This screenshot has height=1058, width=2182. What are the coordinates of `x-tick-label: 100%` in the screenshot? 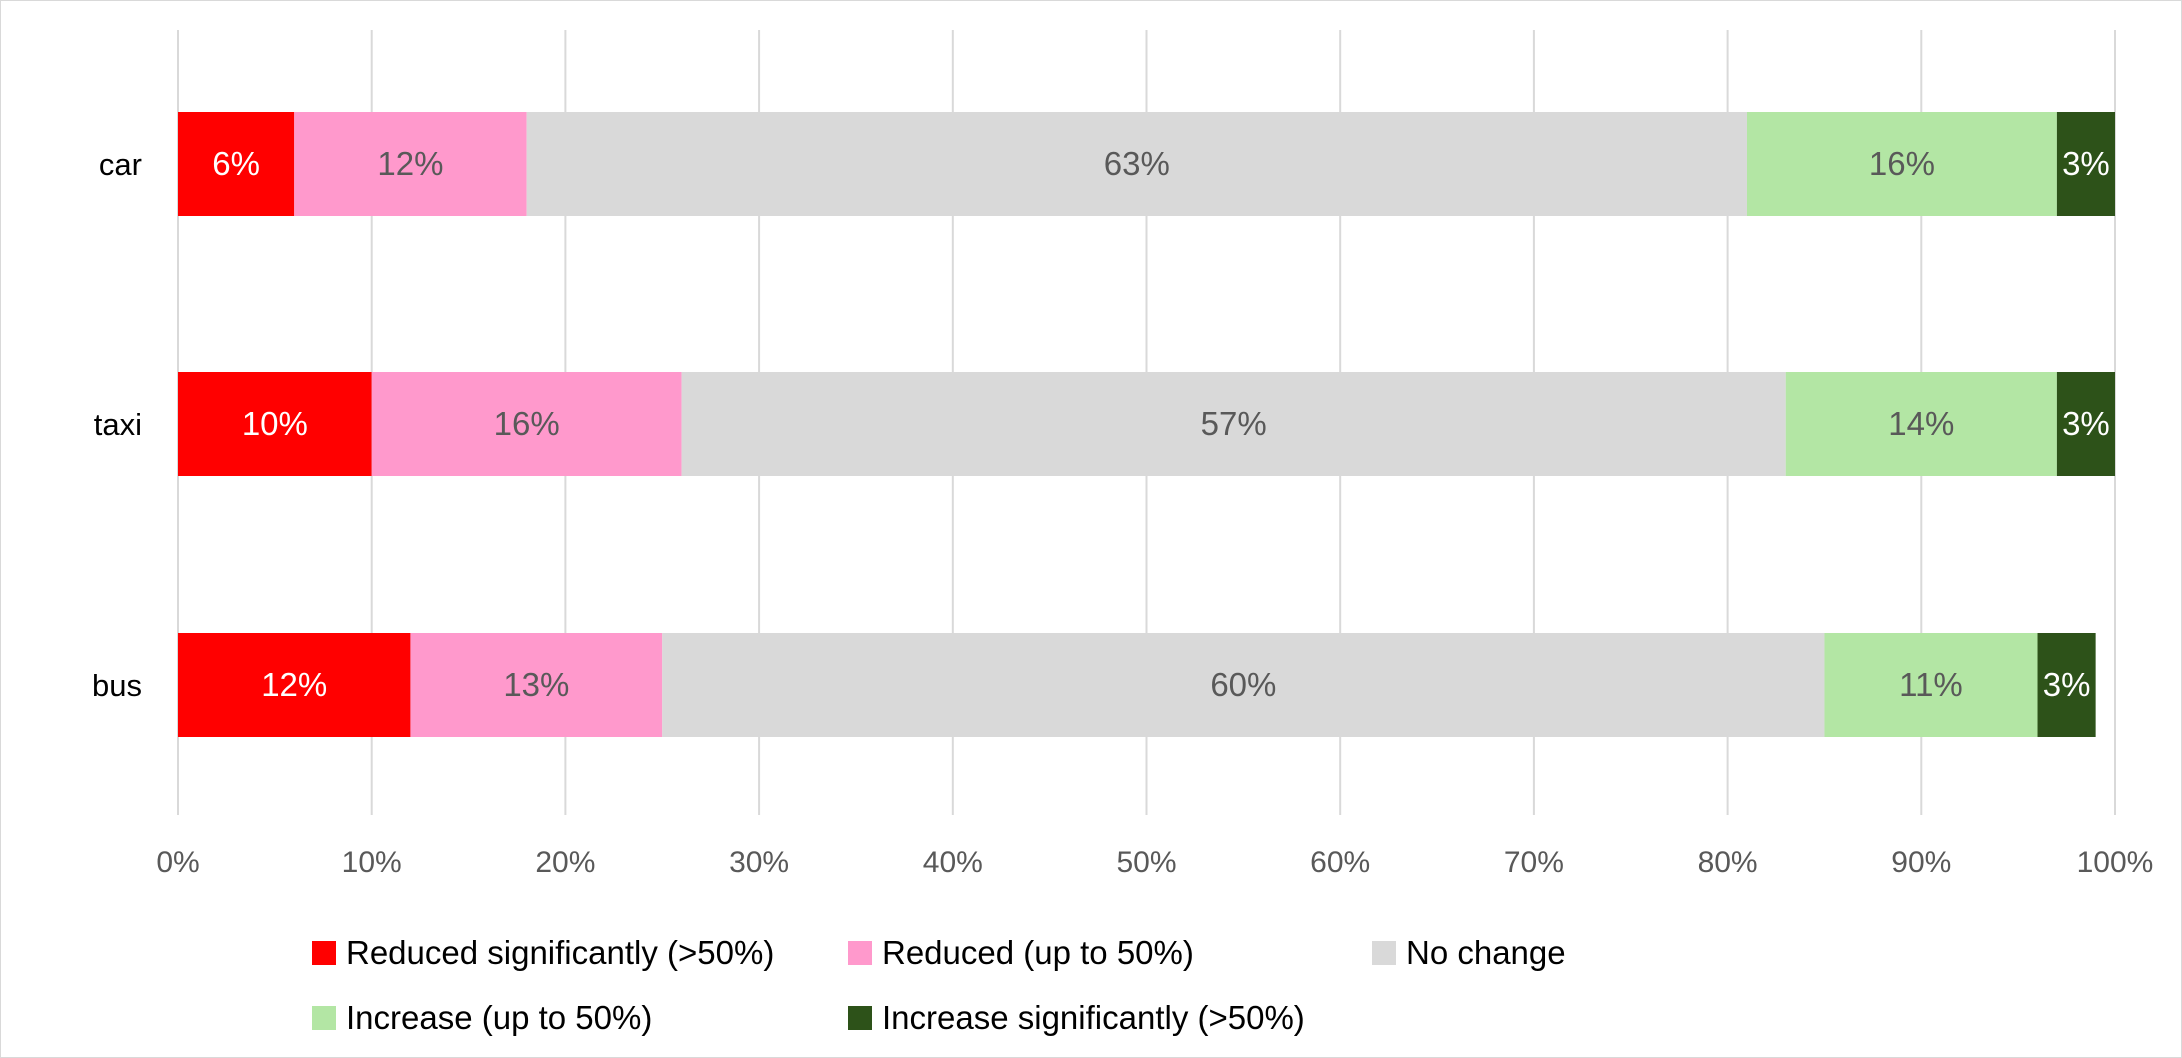 It's located at (2115, 862).